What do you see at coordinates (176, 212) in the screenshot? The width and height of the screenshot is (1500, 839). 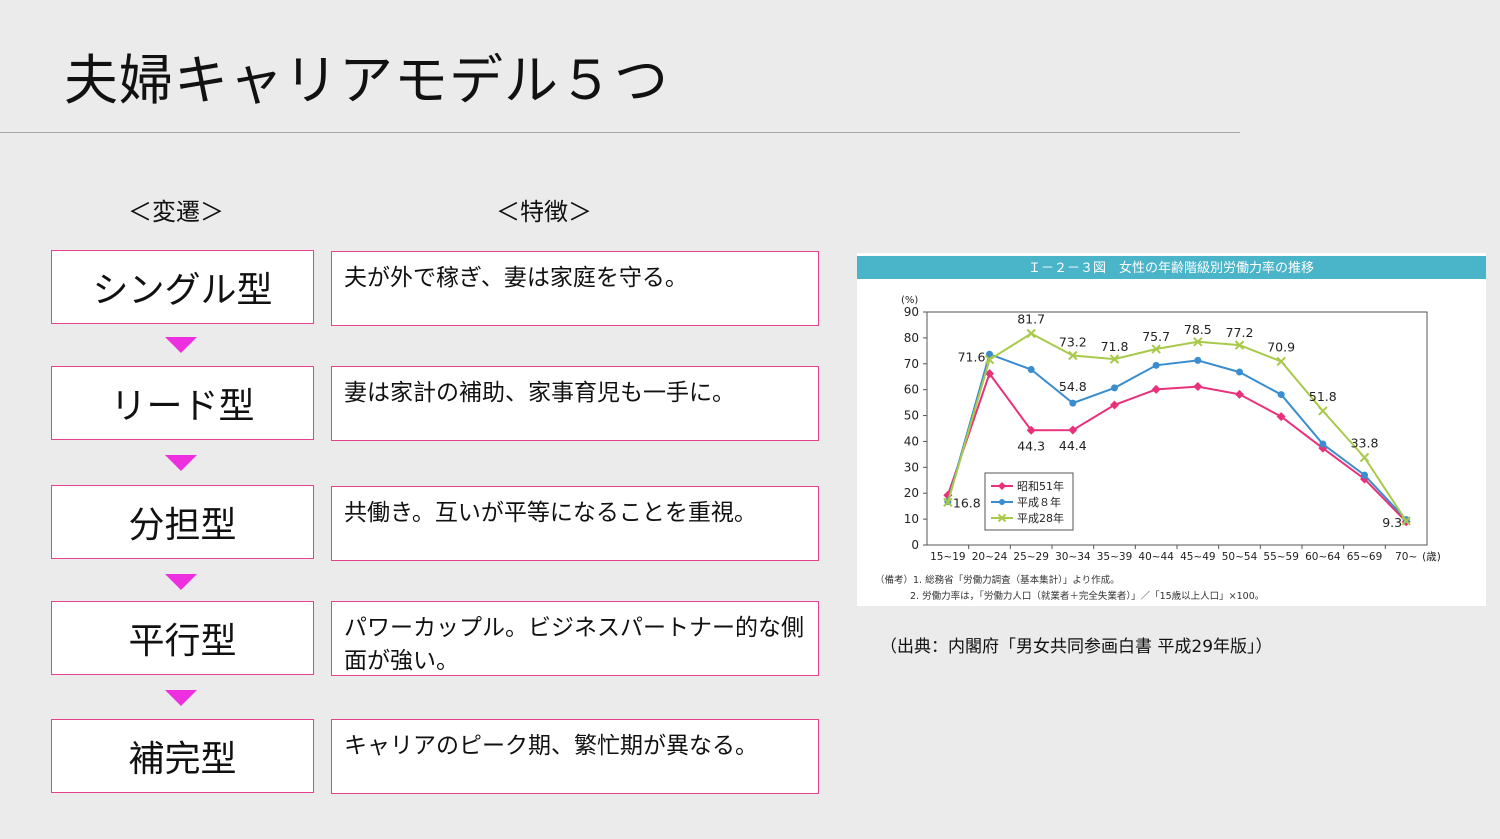 I see `column-header-transition: ＜変遷＞` at bounding box center [176, 212].